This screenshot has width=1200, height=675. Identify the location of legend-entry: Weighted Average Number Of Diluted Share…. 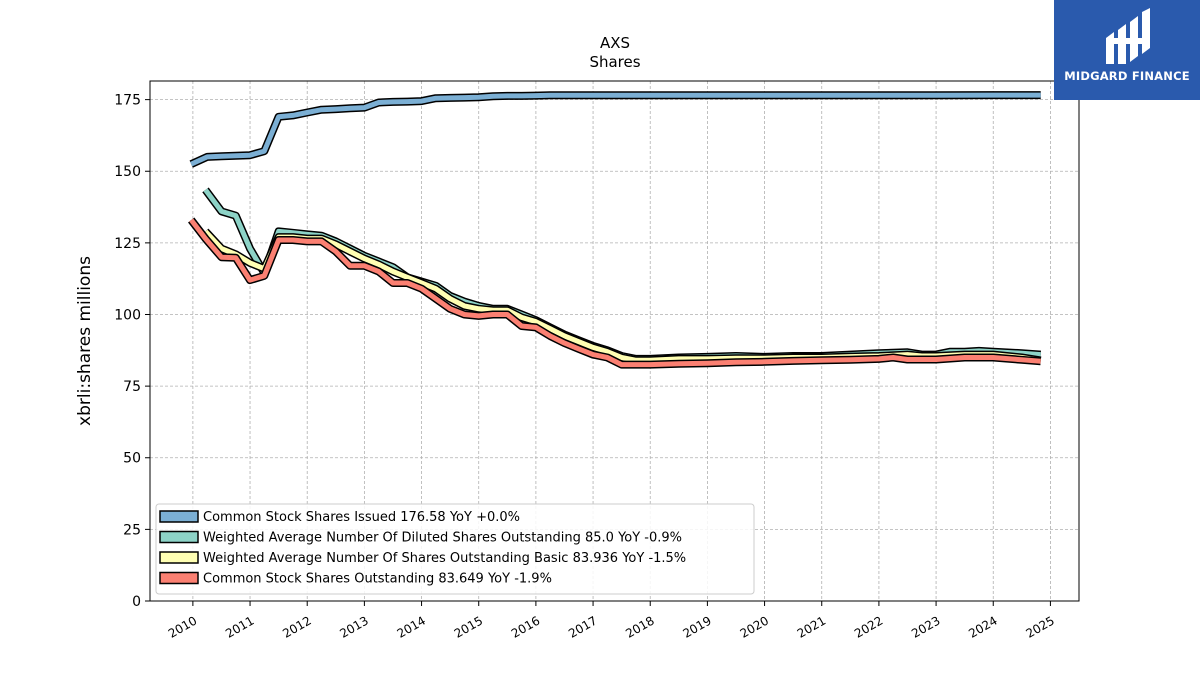
(442, 538).